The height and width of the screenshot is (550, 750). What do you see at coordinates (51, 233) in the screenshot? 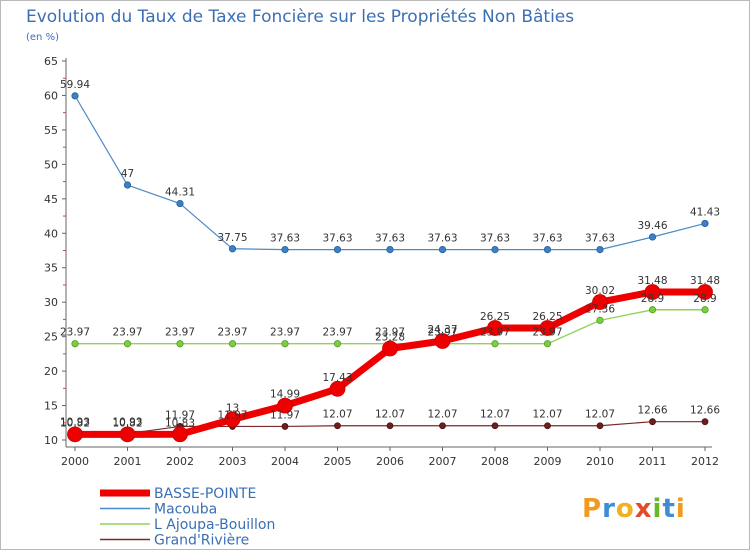
I see `y-tick-label: 40` at bounding box center [51, 233].